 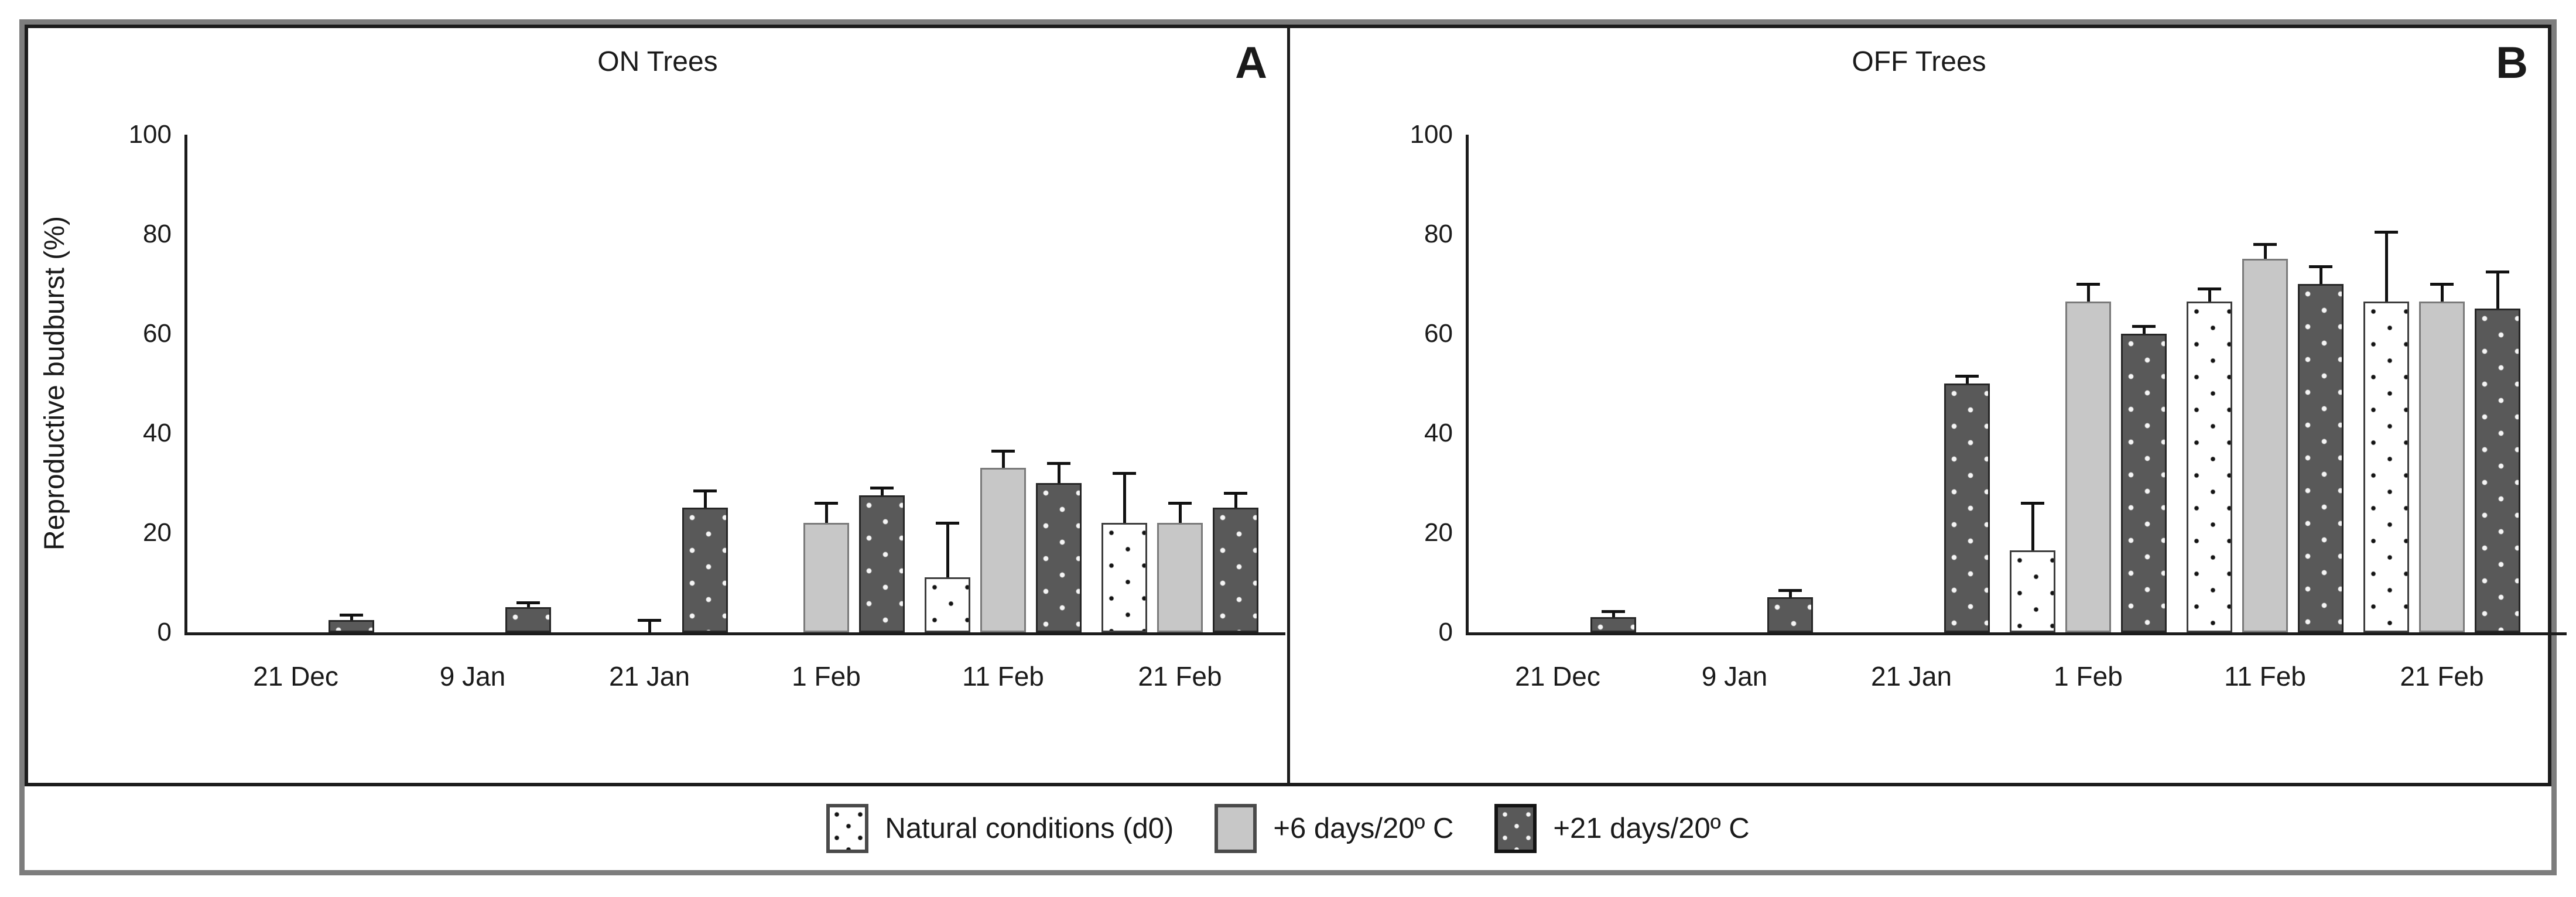 I want to click on error-bar-cap-on-trees-9-jan-21-days-20-c, so click(x=528, y=602).